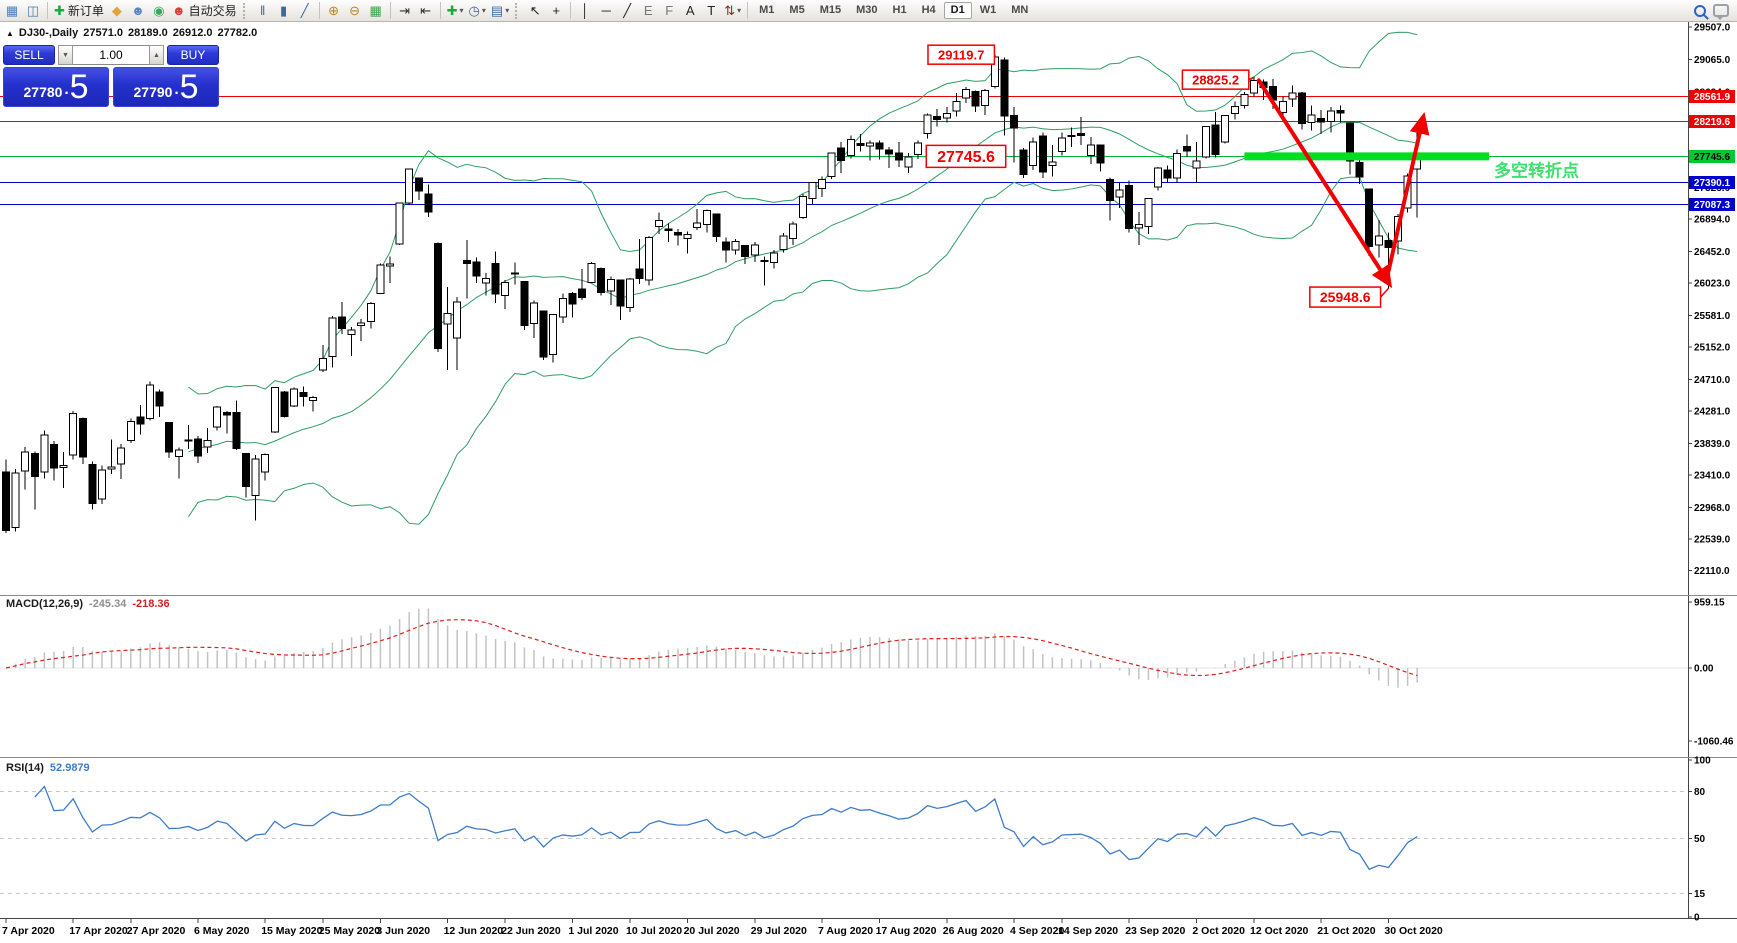 The image size is (1737, 943). Describe the element at coordinates (1700, 839) in the screenshot. I see `svg-text: 50` at that location.